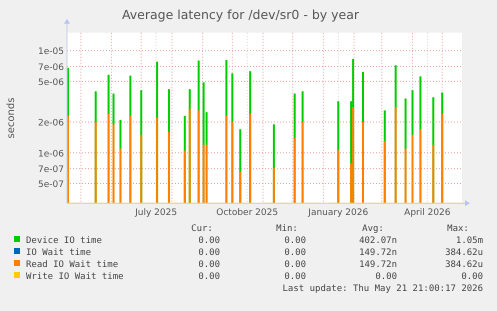 This screenshot has width=497, height=311. Describe the element at coordinates (51, 154) in the screenshot. I see `y-tick-label: 1e-06` at that location.